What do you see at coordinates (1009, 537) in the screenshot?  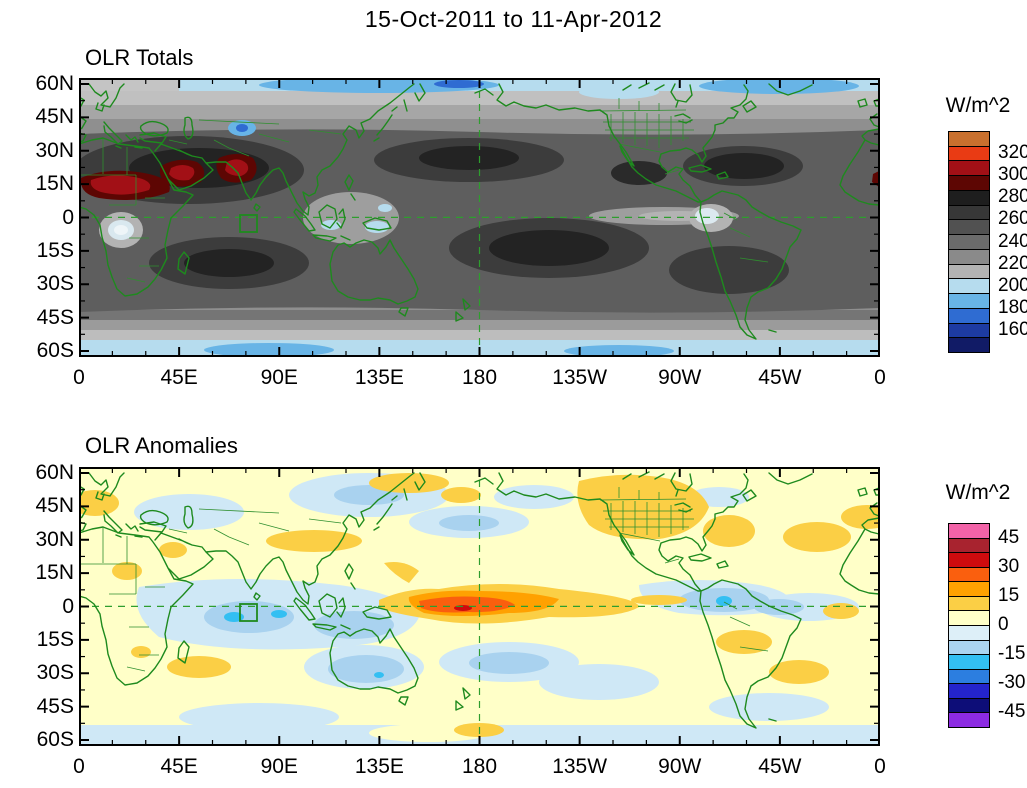 I see `colorbar-tick-label: 45` at bounding box center [1009, 537].